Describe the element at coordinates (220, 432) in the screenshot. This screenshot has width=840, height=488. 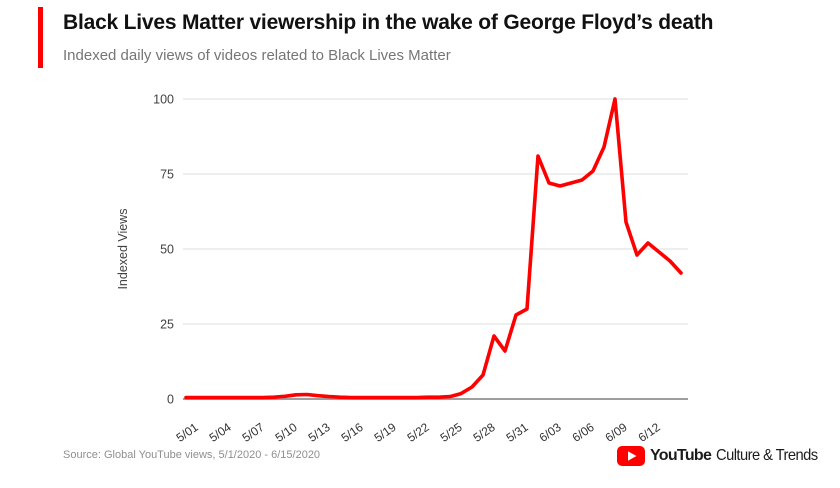
I see `x-tick-label: 5/04` at that location.